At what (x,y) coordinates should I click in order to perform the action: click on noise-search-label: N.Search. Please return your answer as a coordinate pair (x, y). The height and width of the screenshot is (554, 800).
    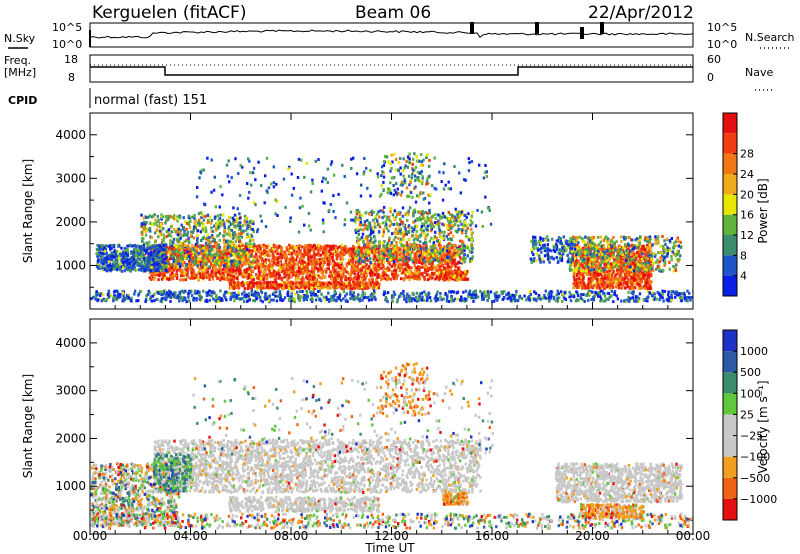
    Looking at the image, I should click on (770, 37).